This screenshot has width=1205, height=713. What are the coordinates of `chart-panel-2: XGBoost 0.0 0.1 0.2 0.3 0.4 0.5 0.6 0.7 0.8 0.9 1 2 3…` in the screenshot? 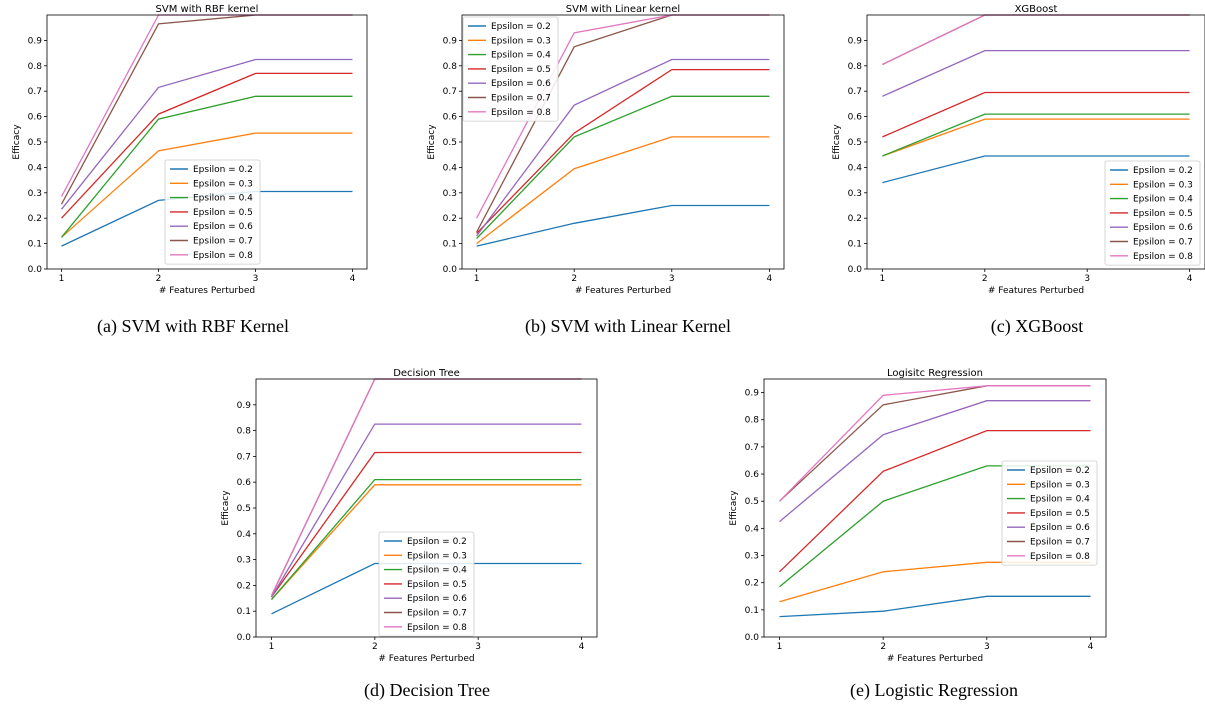 It's located at (1018, 150).